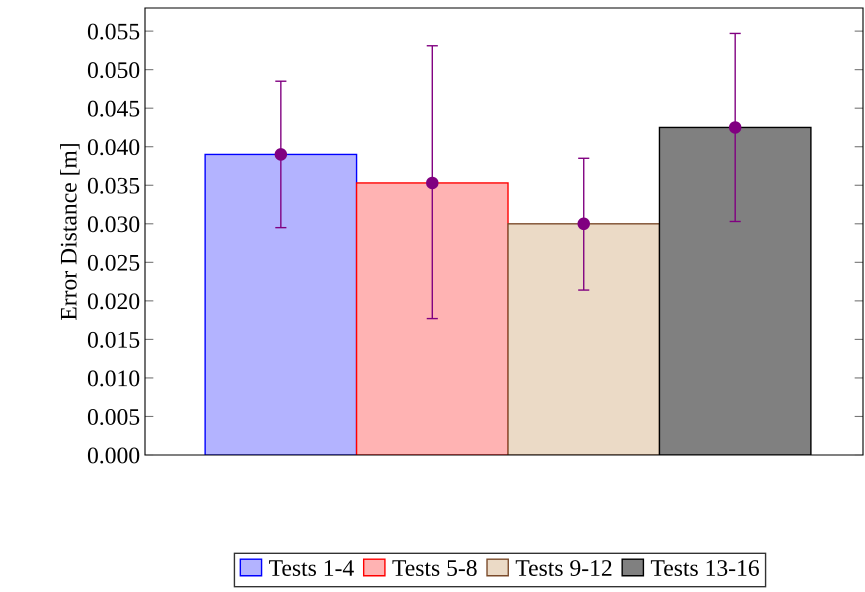 The height and width of the screenshot is (592, 865). I want to click on legend-label: Tests 5-8, so click(434, 568).